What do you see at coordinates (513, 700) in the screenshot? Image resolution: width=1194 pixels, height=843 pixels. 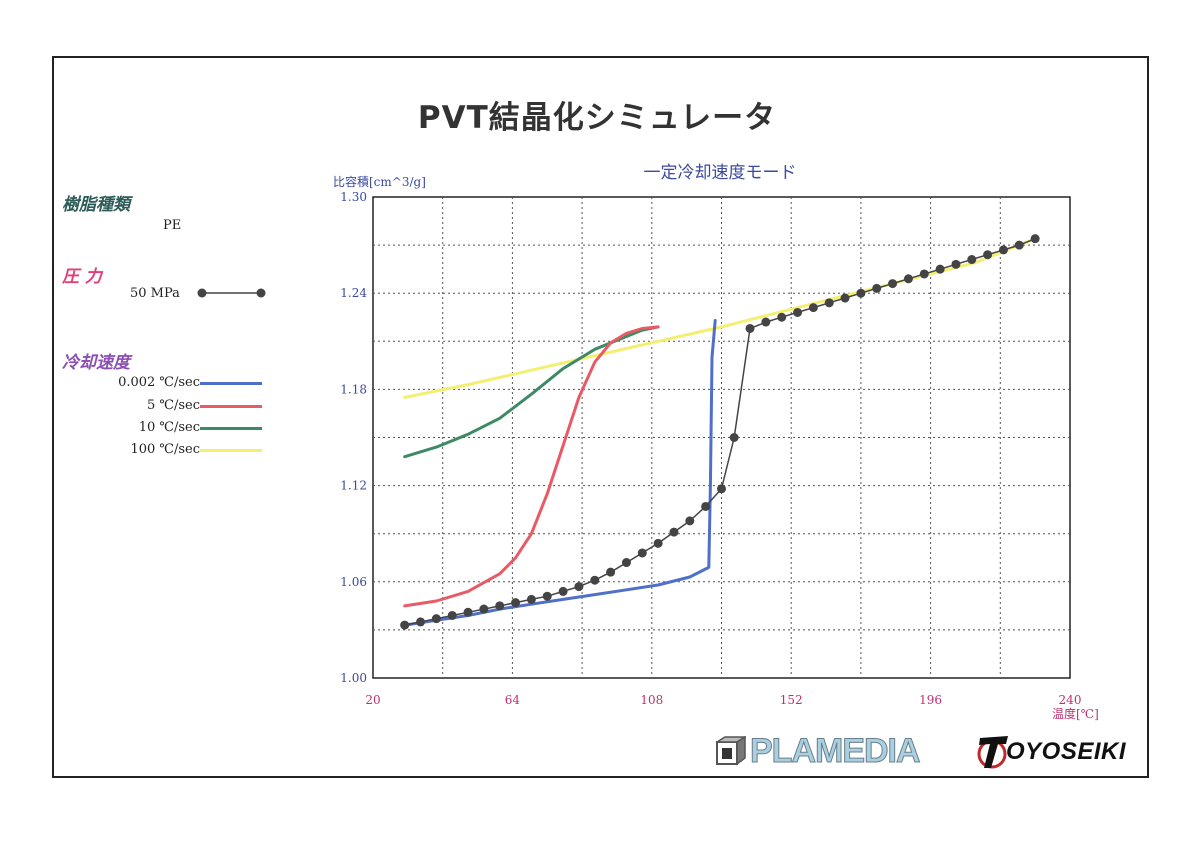 I see `x-tick-label: 64` at bounding box center [513, 700].